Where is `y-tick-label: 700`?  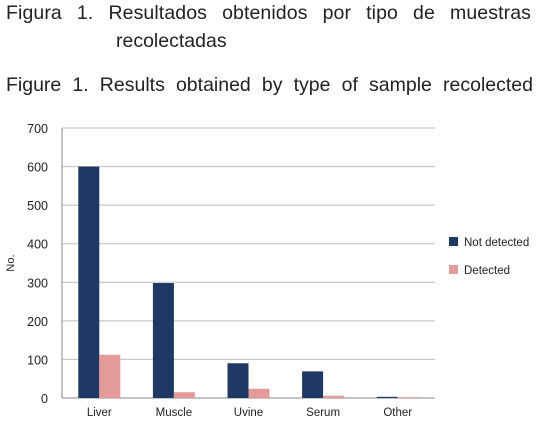
y-tick-label: 700 is located at coordinates (37, 129).